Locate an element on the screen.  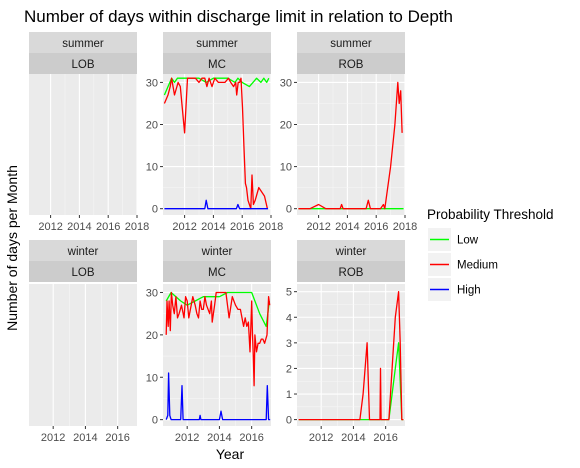
y-tick-label: 5 is located at coordinates (289, 293).